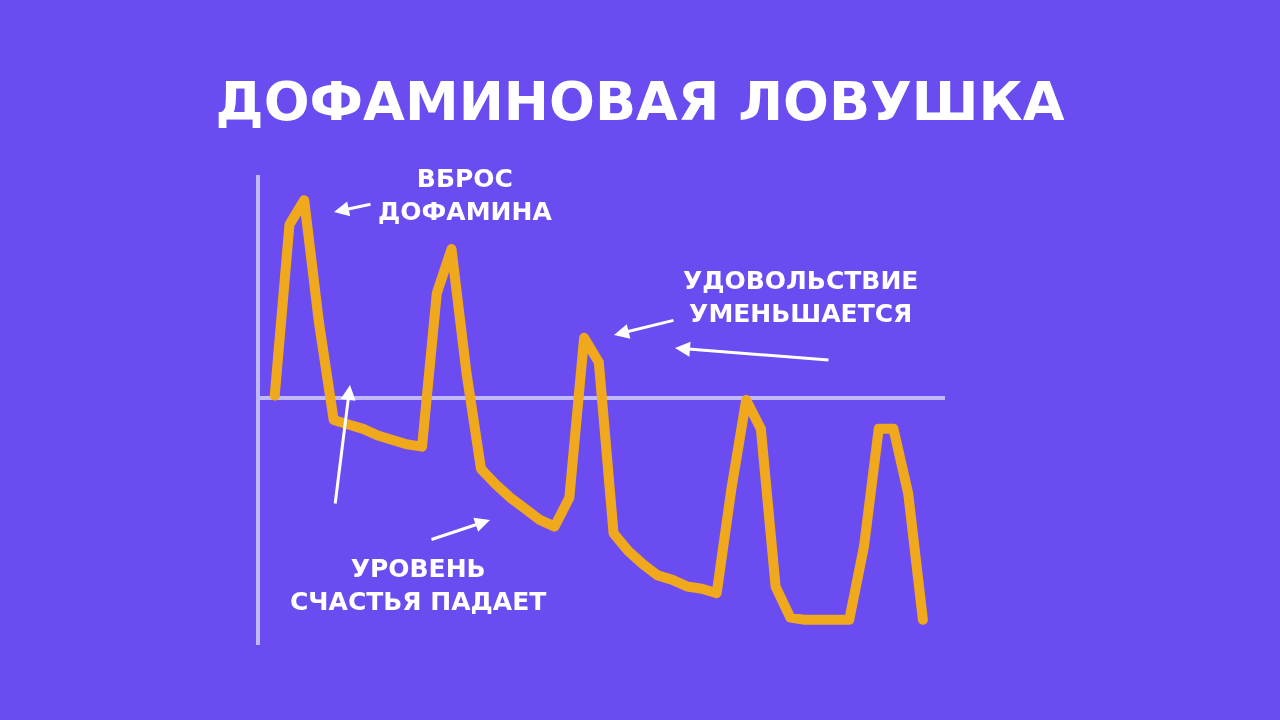 This screenshot has width=1280, height=720. What do you see at coordinates (640, 101) in the screenshot?
I see `chart-title: ДОФАМИНОВАЯ ЛОВУШКА` at bounding box center [640, 101].